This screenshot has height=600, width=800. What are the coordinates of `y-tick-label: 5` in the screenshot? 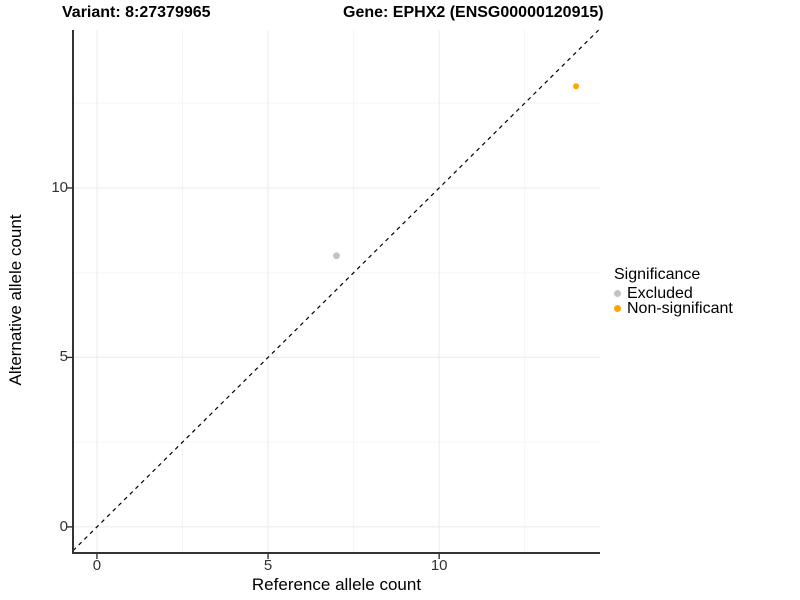 It's located at (63, 357).